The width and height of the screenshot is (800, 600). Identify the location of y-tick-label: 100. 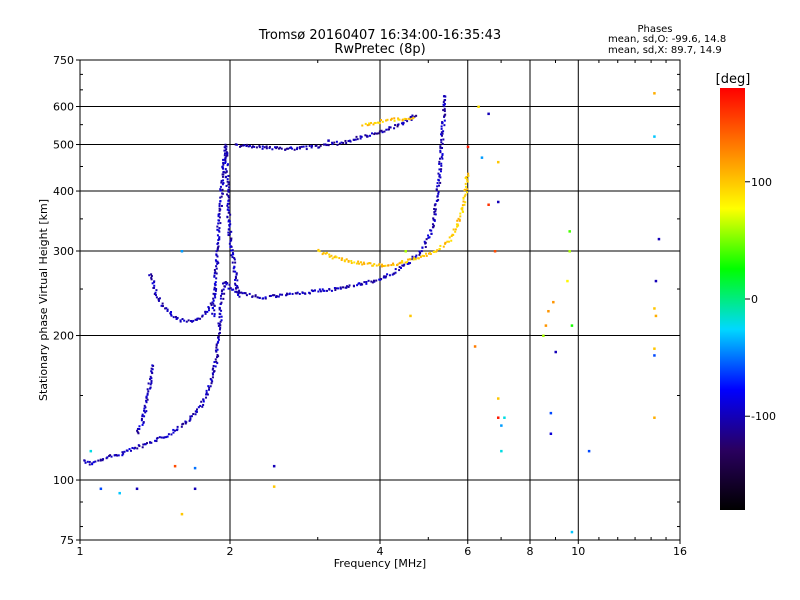
(63, 480).